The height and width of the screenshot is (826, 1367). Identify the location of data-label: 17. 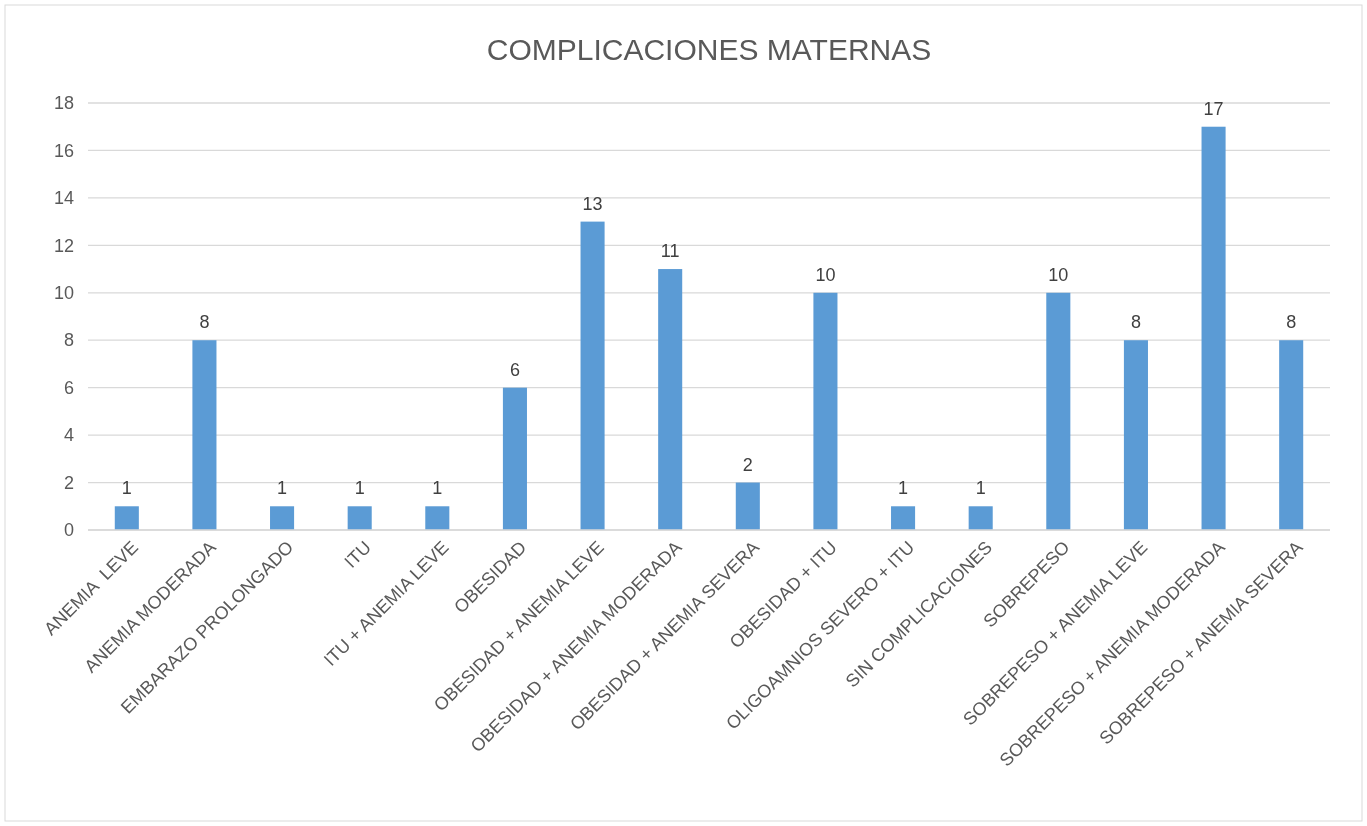
(1213, 108).